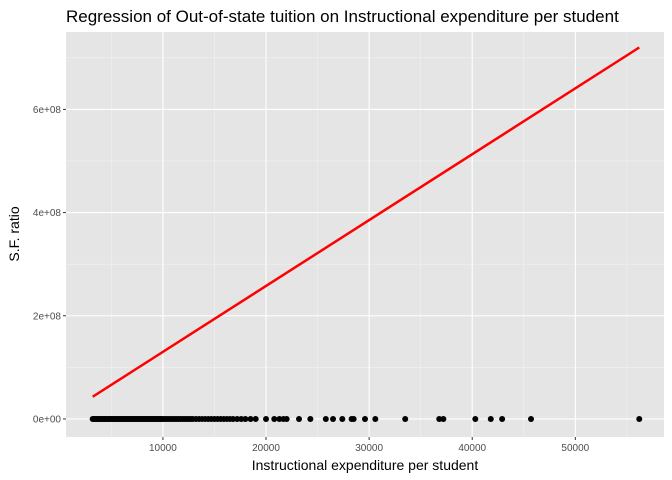  What do you see at coordinates (365, 465) in the screenshot?
I see `x-axis-title: Instructional expenditure per student` at bounding box center [365, 465].